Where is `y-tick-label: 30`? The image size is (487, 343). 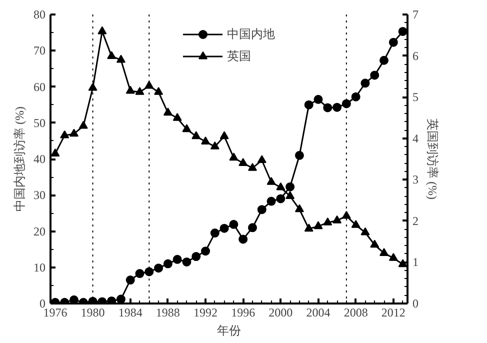
y-tick-label: 30 is located at coordinates (40, 195).